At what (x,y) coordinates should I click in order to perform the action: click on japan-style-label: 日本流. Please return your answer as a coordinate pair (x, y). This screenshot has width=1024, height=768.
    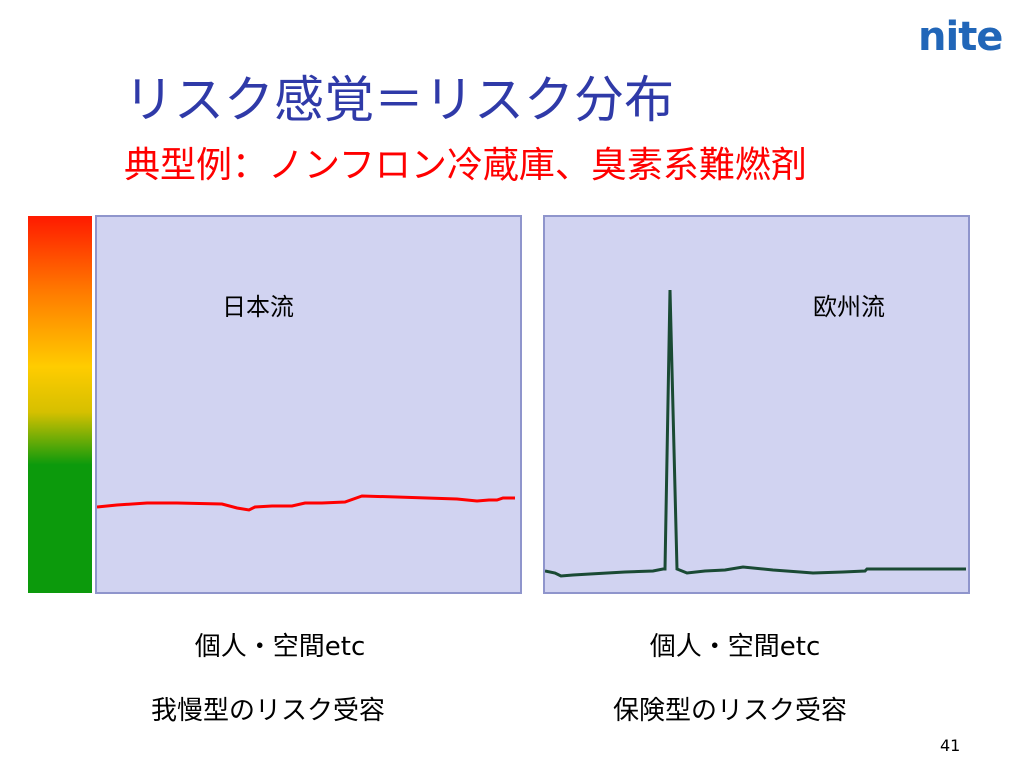
    Looking at the image, I should click on (258, 307).